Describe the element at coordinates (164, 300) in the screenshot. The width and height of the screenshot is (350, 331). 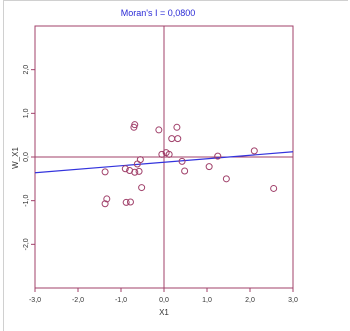
I see `x-tick-label: 0,0` at that location.